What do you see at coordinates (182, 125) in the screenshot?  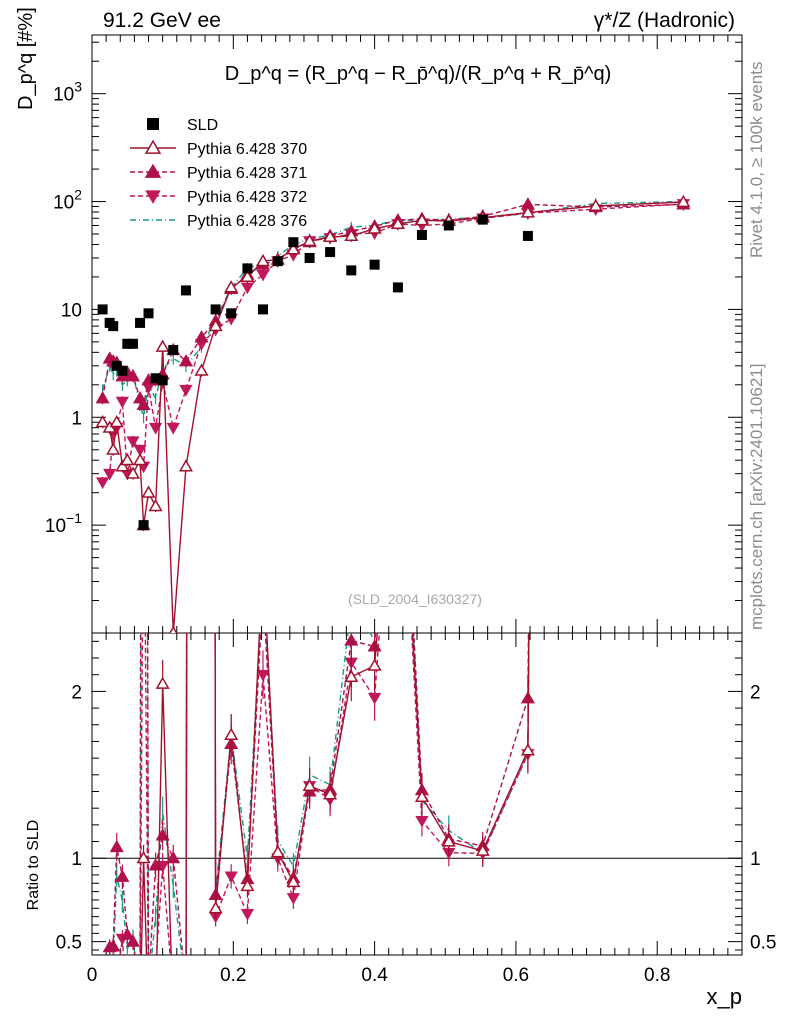 I see `legend-item-0: SLD` at bounding box center [182, 125].